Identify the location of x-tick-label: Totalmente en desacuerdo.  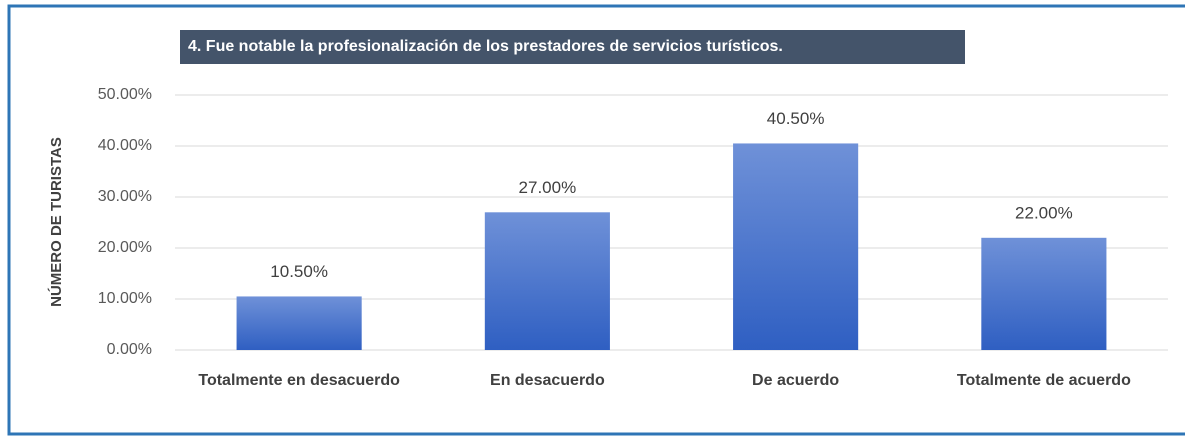
(299, 380).